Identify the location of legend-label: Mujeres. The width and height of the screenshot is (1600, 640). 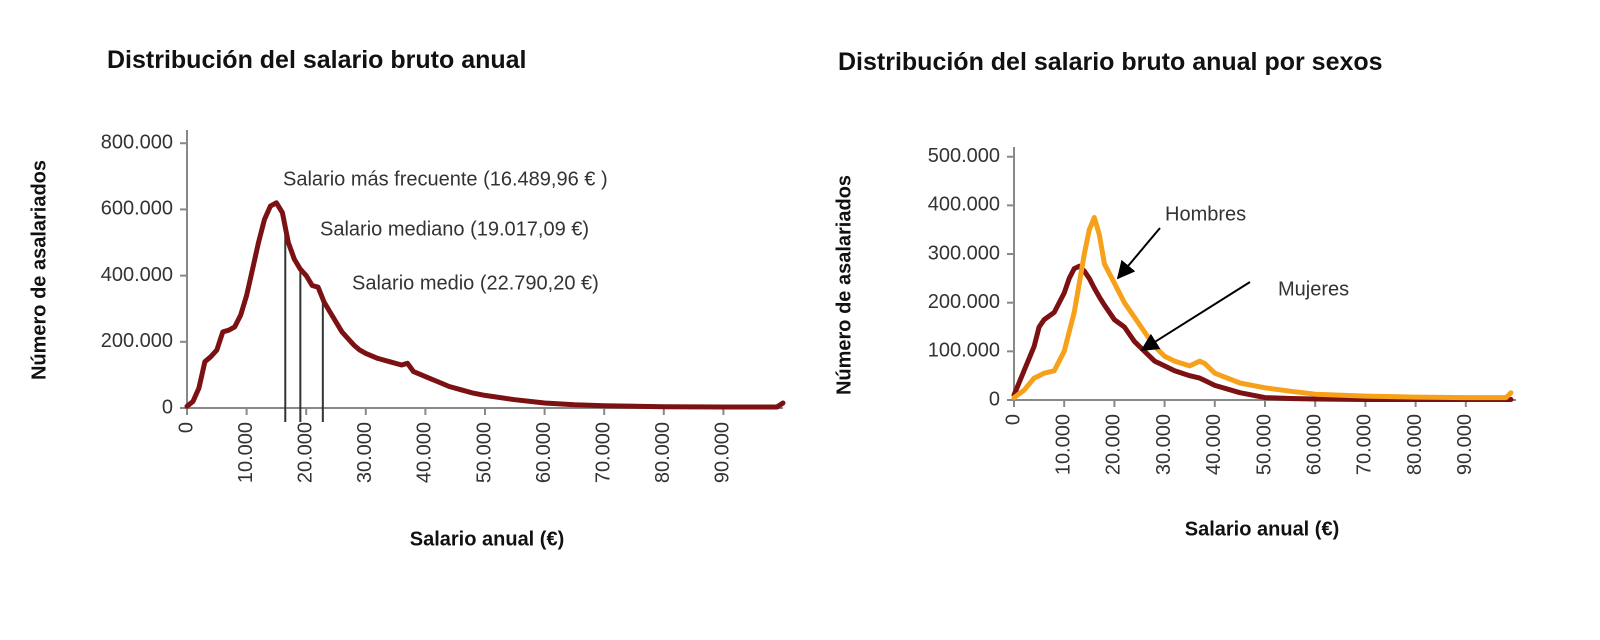
(1313, 289).